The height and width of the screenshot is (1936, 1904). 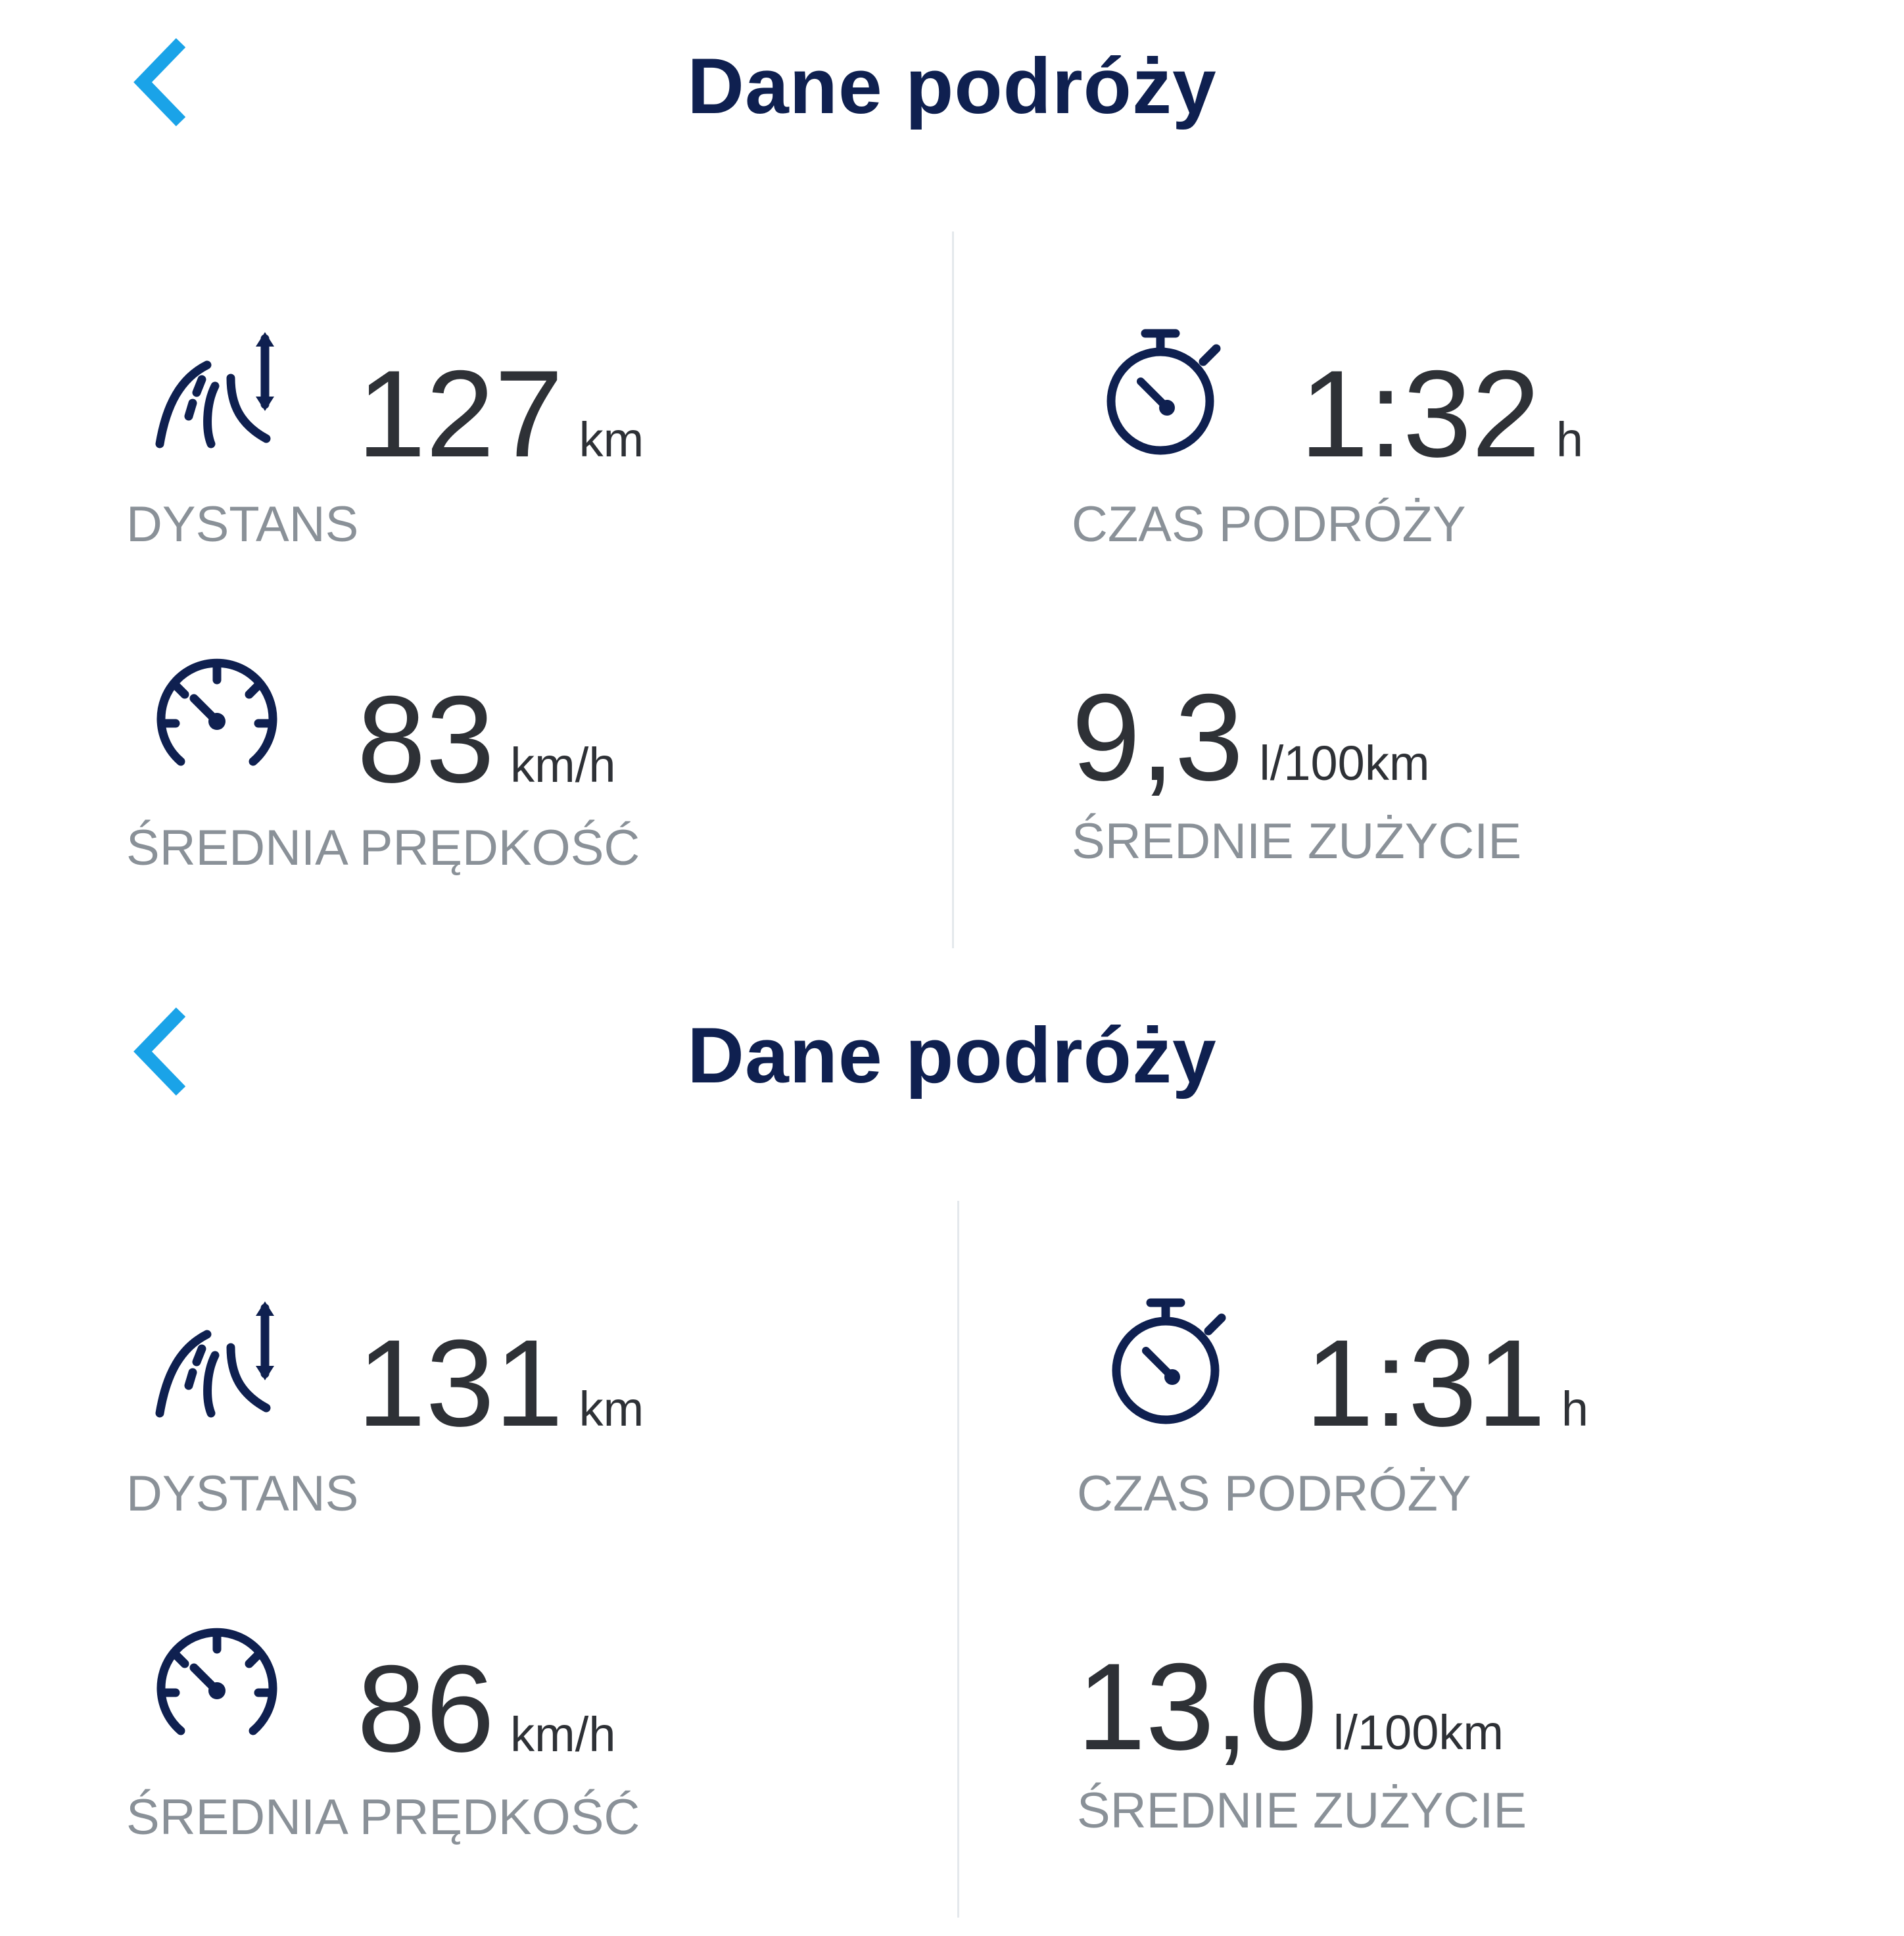 What do you see at coordinates (486, 739) in the screenshot?
I see `average-speed-value: 83 km/h` at bounding box center [486, 739].